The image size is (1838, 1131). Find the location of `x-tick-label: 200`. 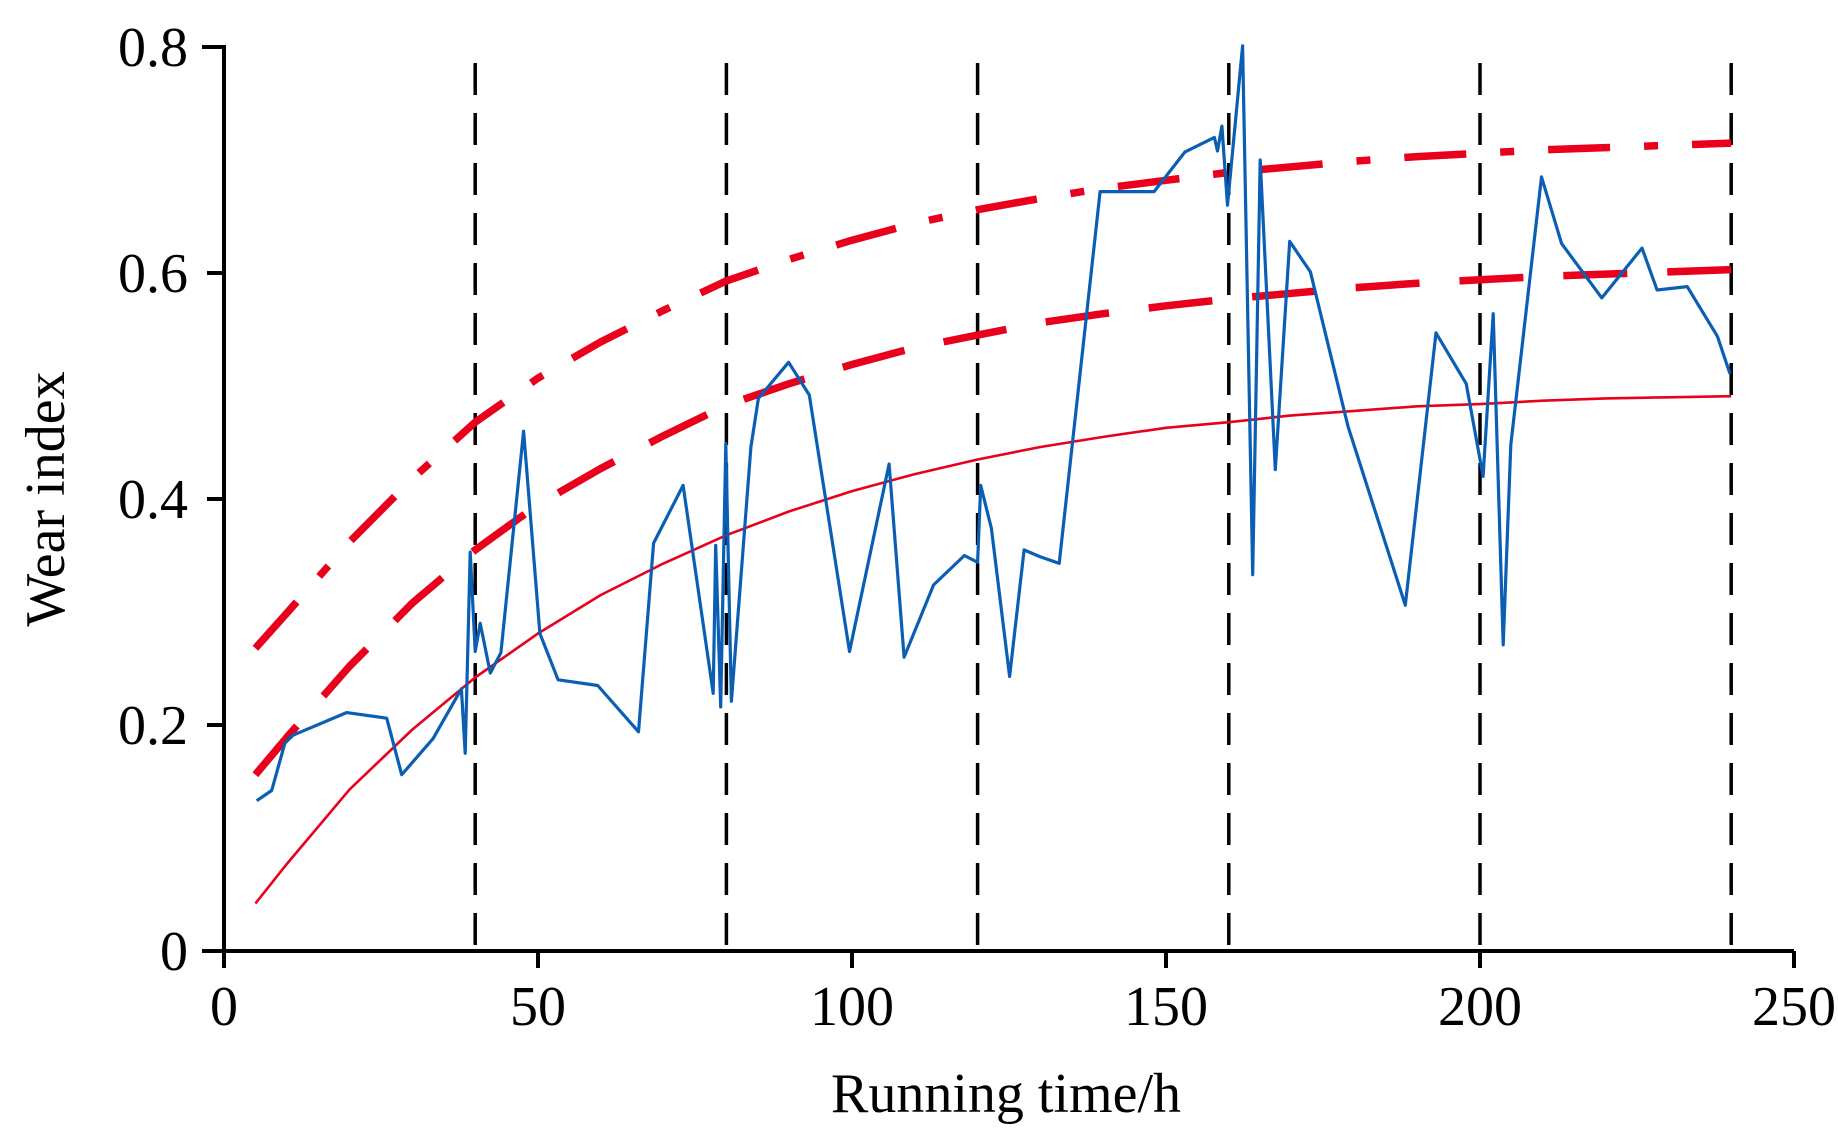

x-tick-label: 200 is located at coordinates (1480, 1007).